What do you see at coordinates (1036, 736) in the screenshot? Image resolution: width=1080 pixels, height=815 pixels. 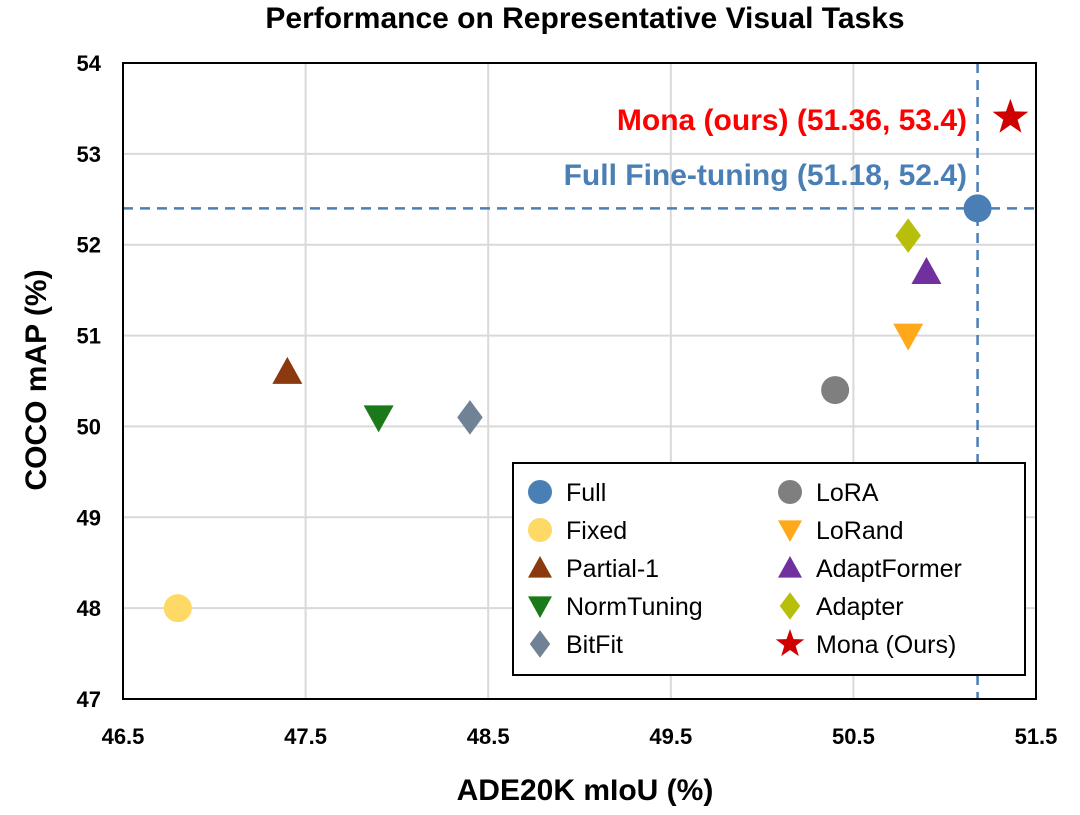 I see `x-tick-label: 51.5` at bounding box center [1036, 736].